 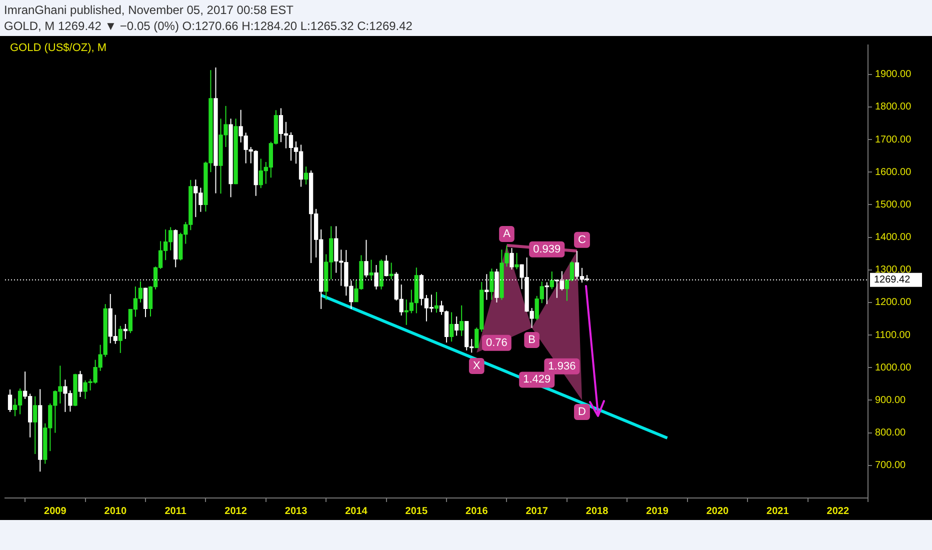 I want to click on y-tick-label: 1600.00, so click(x=893, y=172).